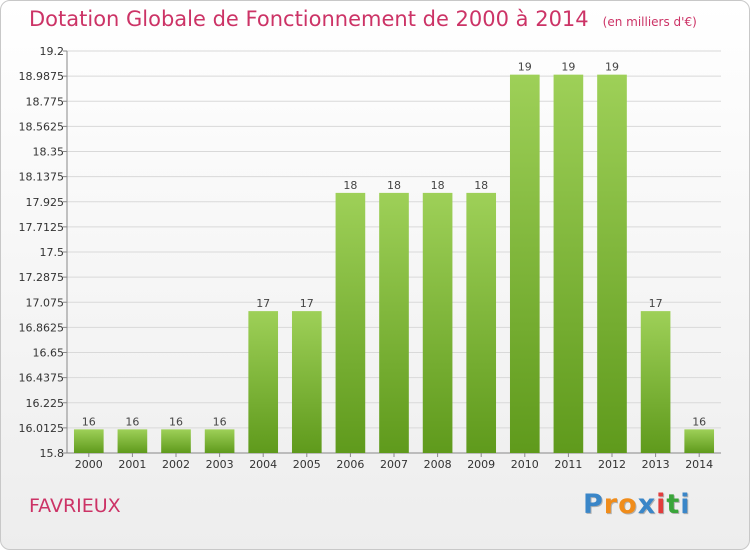 This screenshot has width=750, height=550. Describe the element at coordinates (656, 303) in the screenshot. I see `data-label-2013: 17` at that location.